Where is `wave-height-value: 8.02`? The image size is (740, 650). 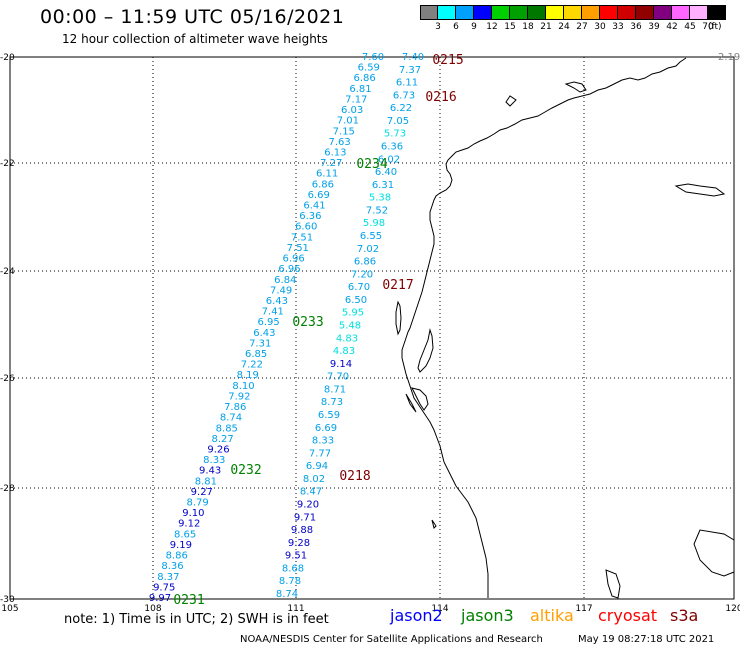 wave-height-value: 8.02 is located at coordinates (314, 479).